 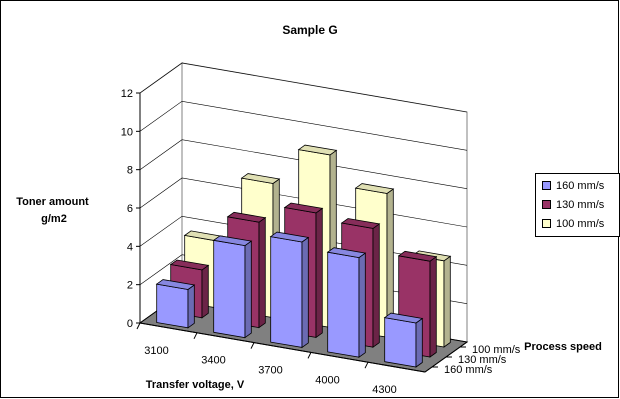 I want to click on legend-label-100: 100 mm/s, so click(x=580, y=224).